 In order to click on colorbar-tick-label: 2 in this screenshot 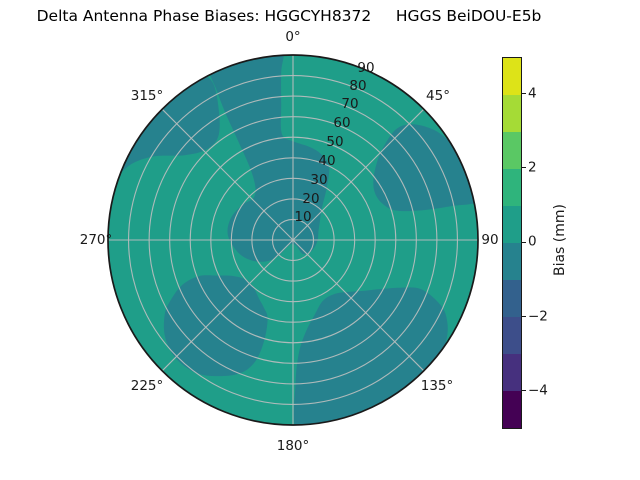, I will do `click(532, 167)`.